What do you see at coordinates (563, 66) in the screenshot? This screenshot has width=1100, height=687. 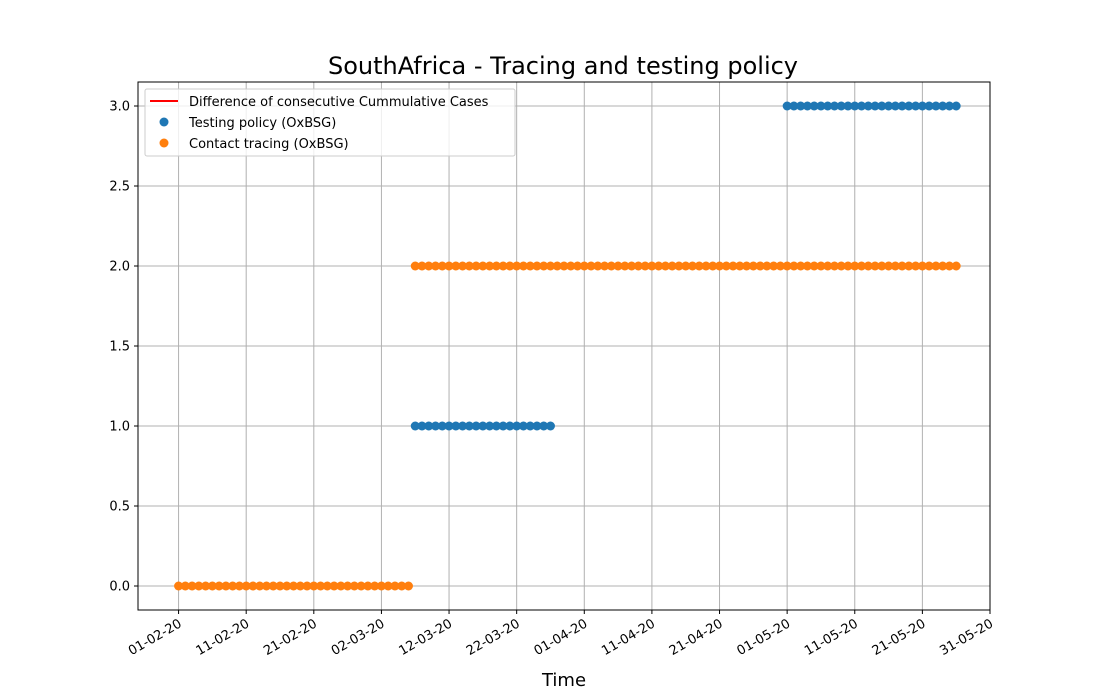 I see `chart-title: SouthAfrica - Tracing and testing policy` at bounding box center [563, 66].